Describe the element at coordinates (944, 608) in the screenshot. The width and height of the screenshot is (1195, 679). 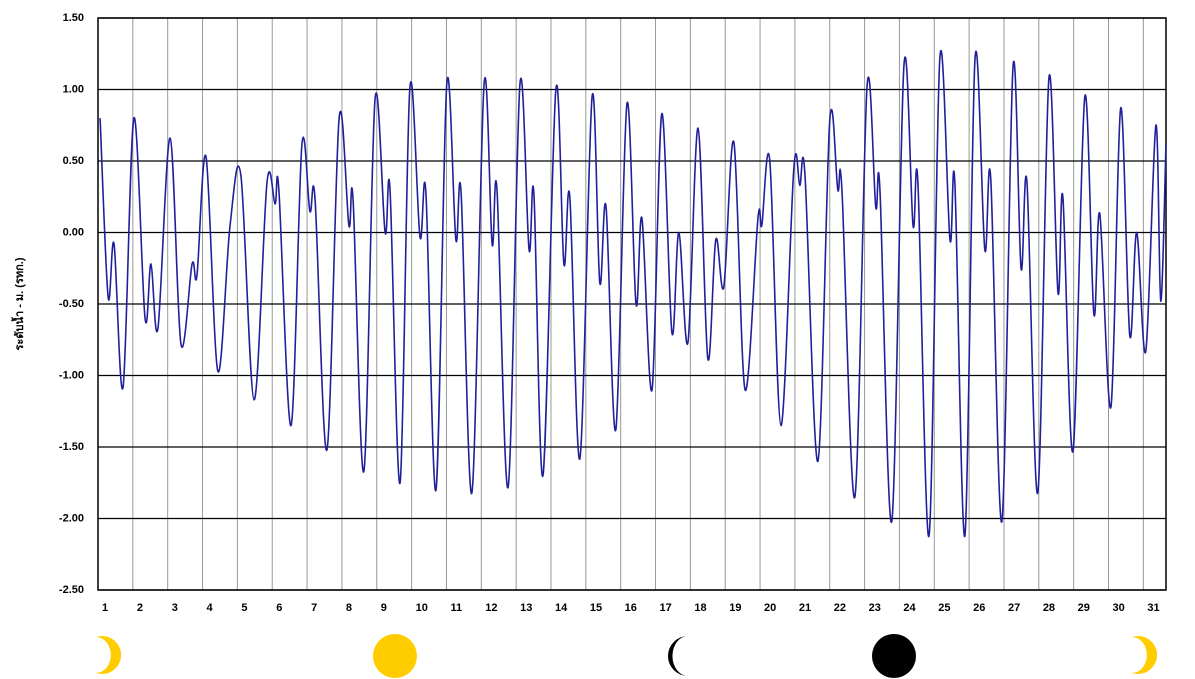
I see `x-tick-label: 25` at that location.